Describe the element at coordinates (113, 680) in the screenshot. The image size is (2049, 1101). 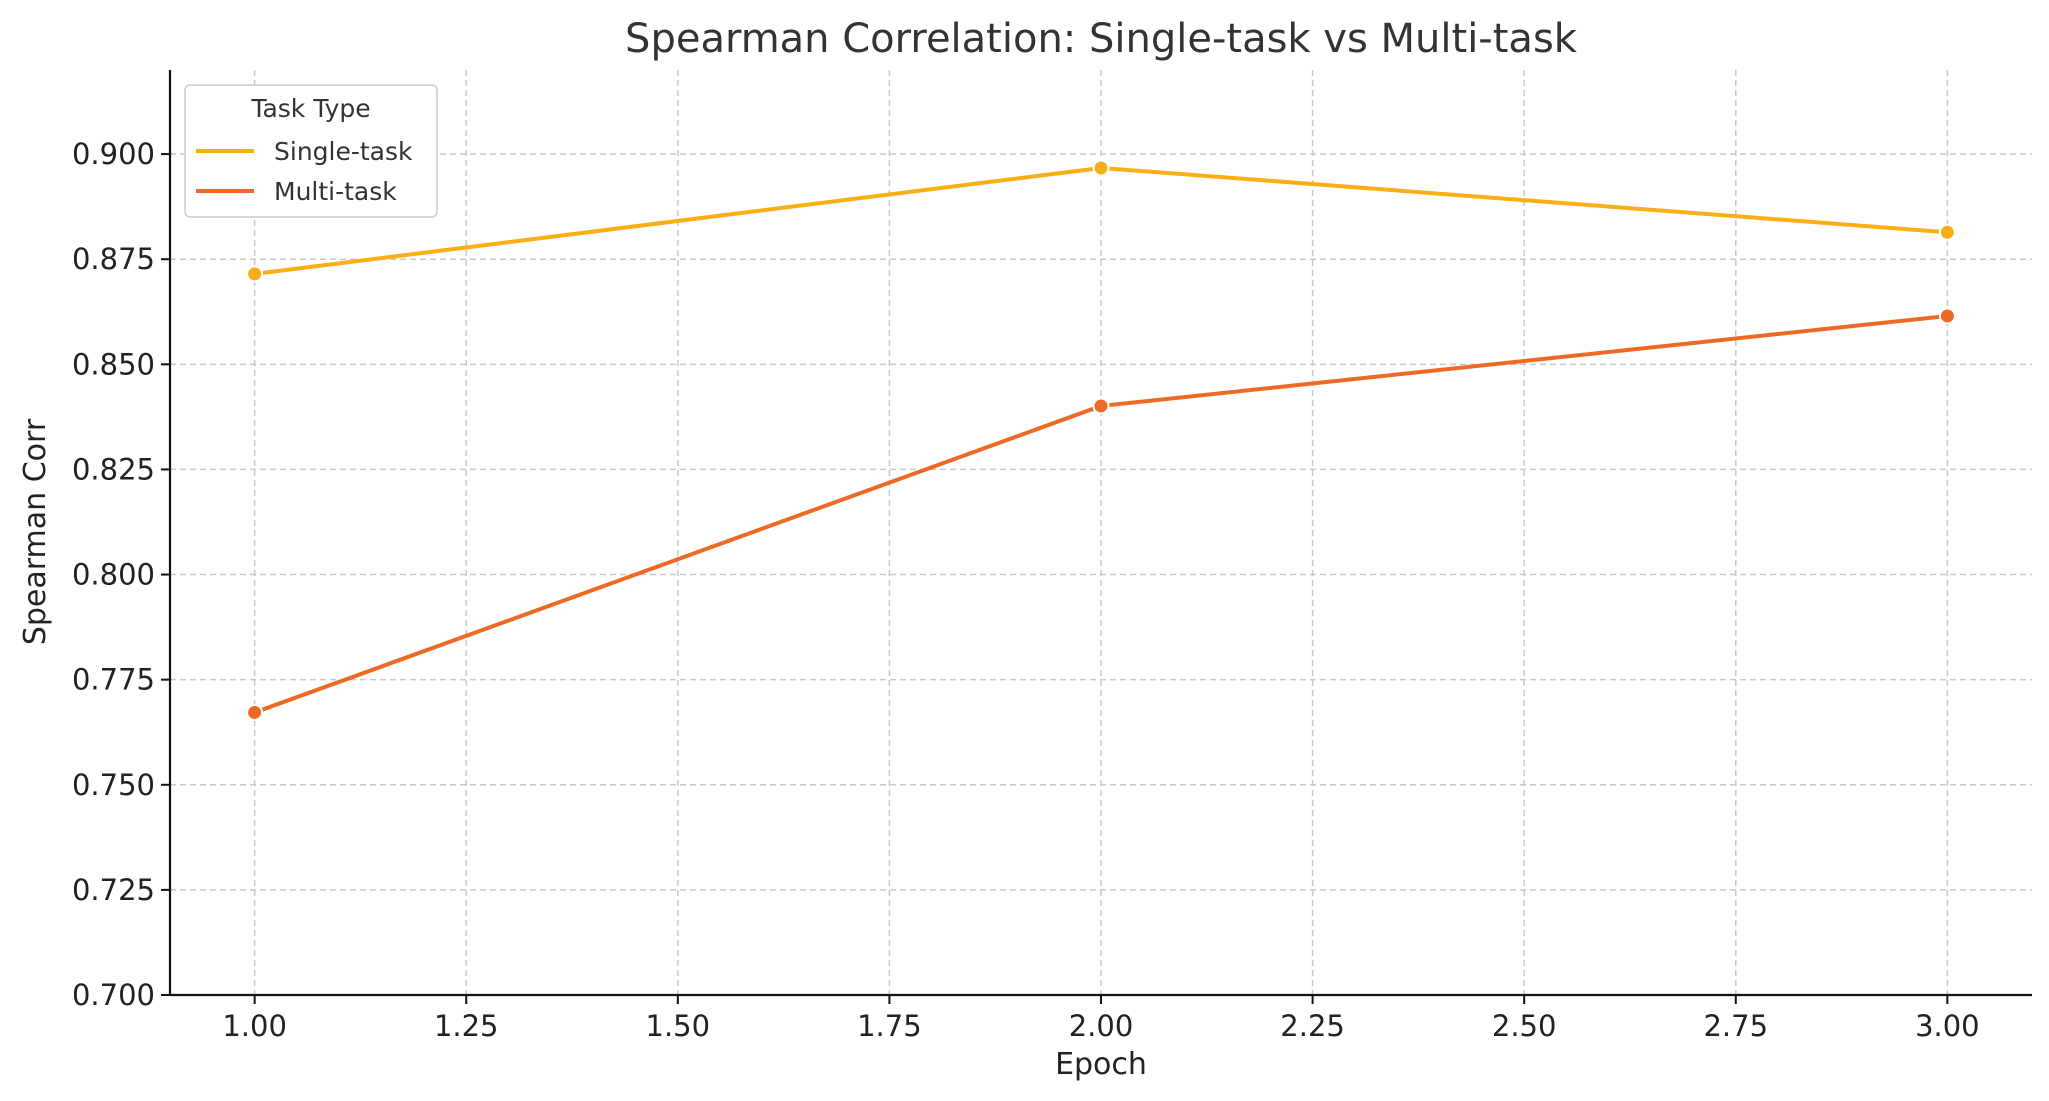
I see `y-tick-label: 0.775` at that location.